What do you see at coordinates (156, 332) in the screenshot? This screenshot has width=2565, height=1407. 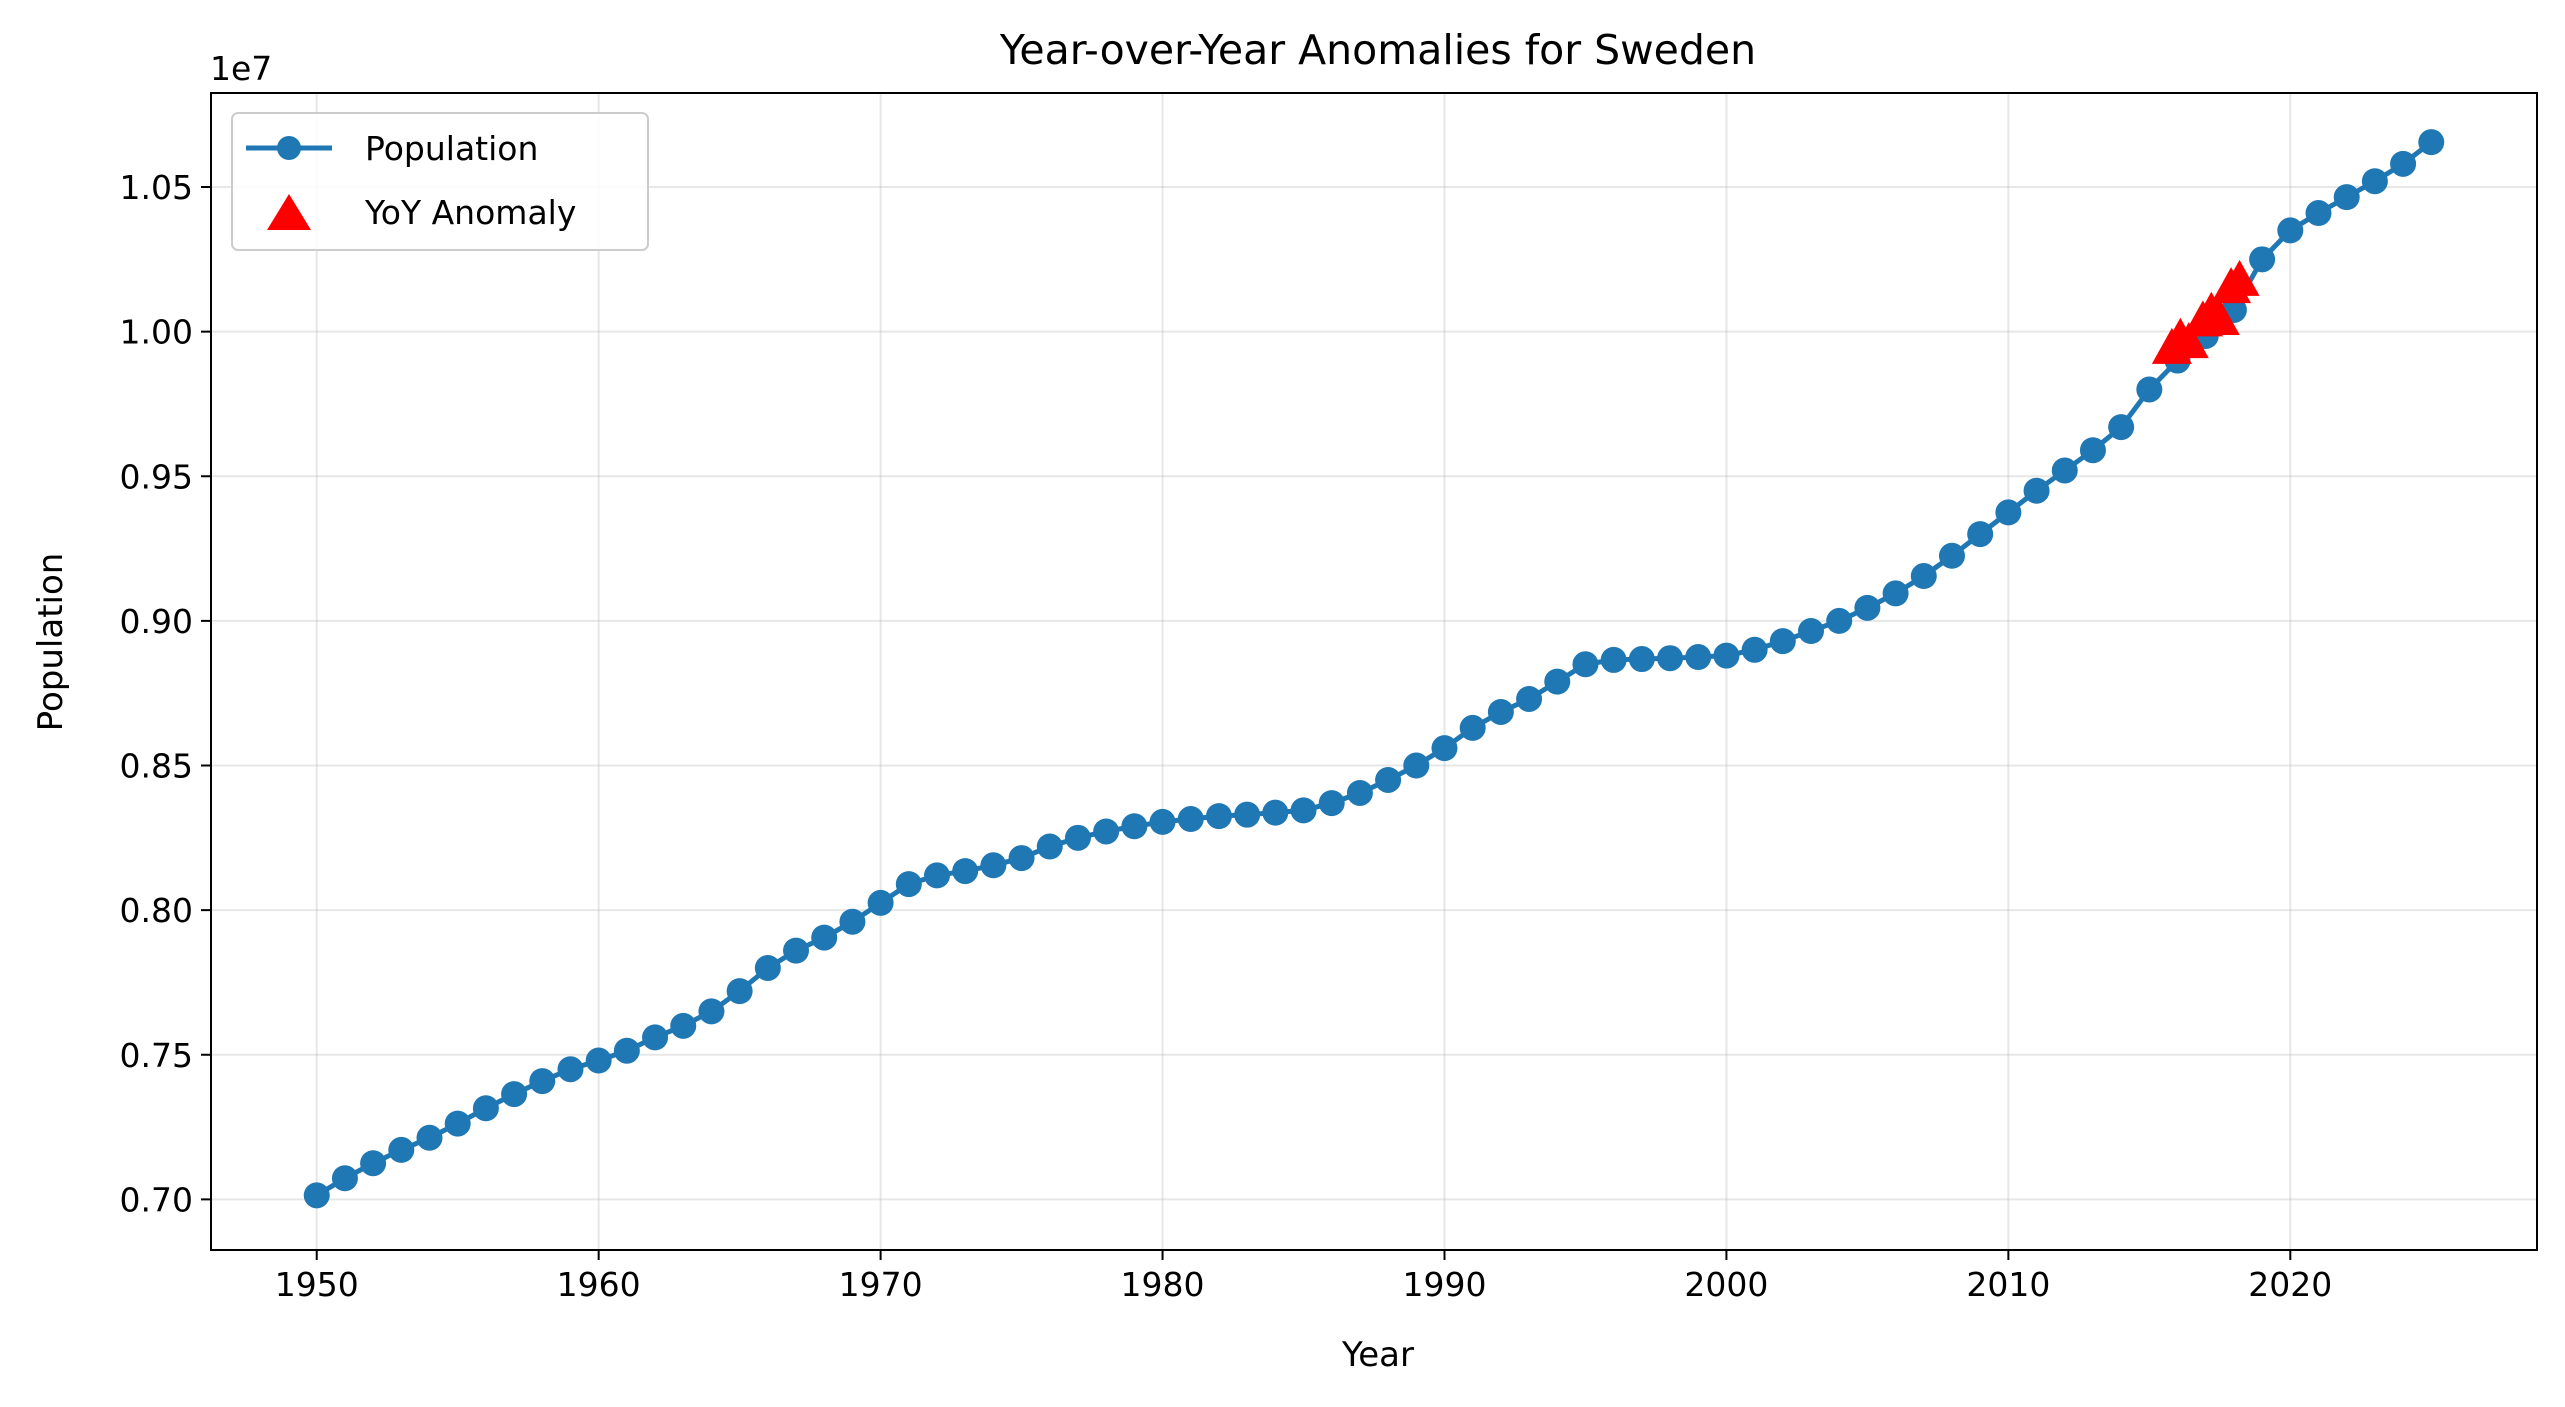 I see `y-tick-label: 1.00` at bounding box center [156, 332].